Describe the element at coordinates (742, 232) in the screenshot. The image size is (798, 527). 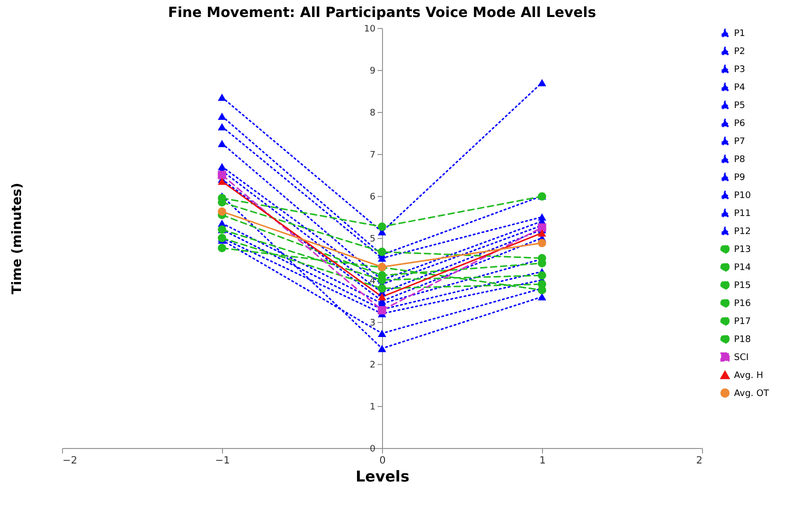
I see `legend-label: P12` at that location.